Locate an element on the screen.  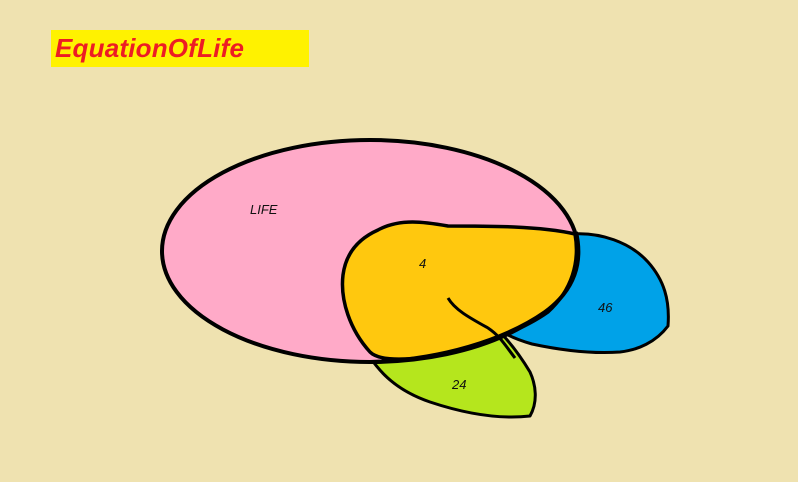
title-banner: EquationOfLife is located at coordinates (180, 48).